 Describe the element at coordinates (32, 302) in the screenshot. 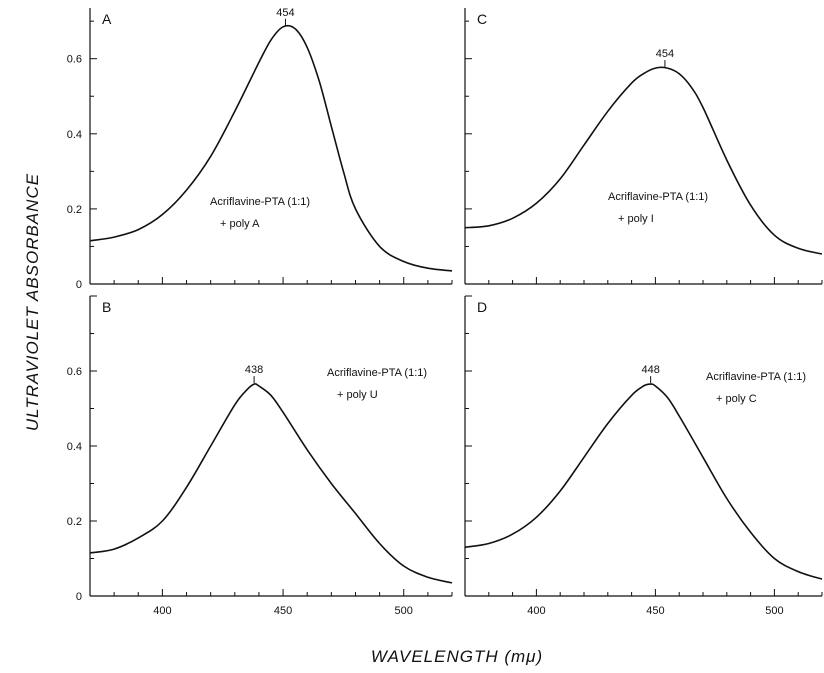

I see `y-axis-title: ULTRAVIOLET ABSORBANCE` at that location.